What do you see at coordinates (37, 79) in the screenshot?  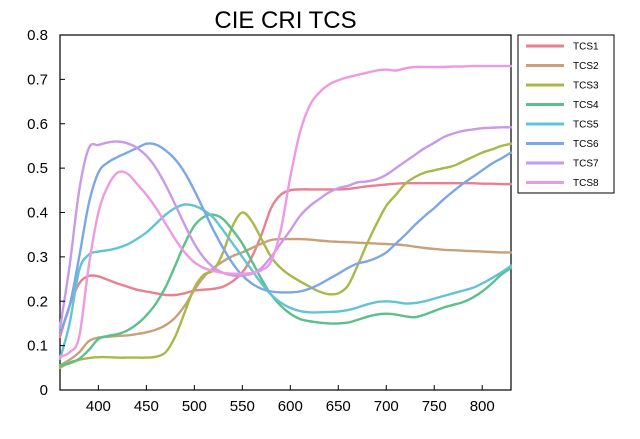 I see `y-tick-label: 0.7` at bounding box center [37, 79].